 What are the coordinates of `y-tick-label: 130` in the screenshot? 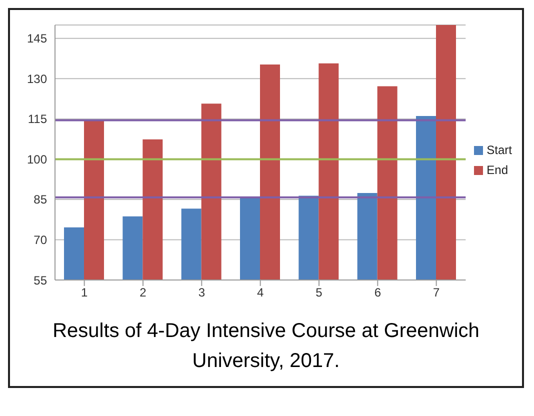 It's located at (37, 79).